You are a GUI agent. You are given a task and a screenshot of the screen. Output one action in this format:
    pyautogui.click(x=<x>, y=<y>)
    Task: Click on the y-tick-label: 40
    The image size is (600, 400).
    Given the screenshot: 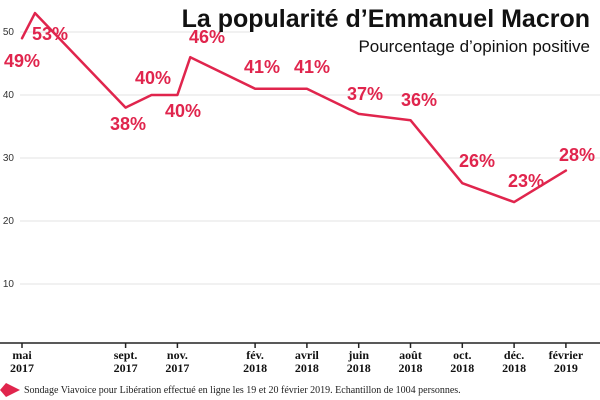 What is the action you would take?
    pyautogui.click(x=9, y=95)
    